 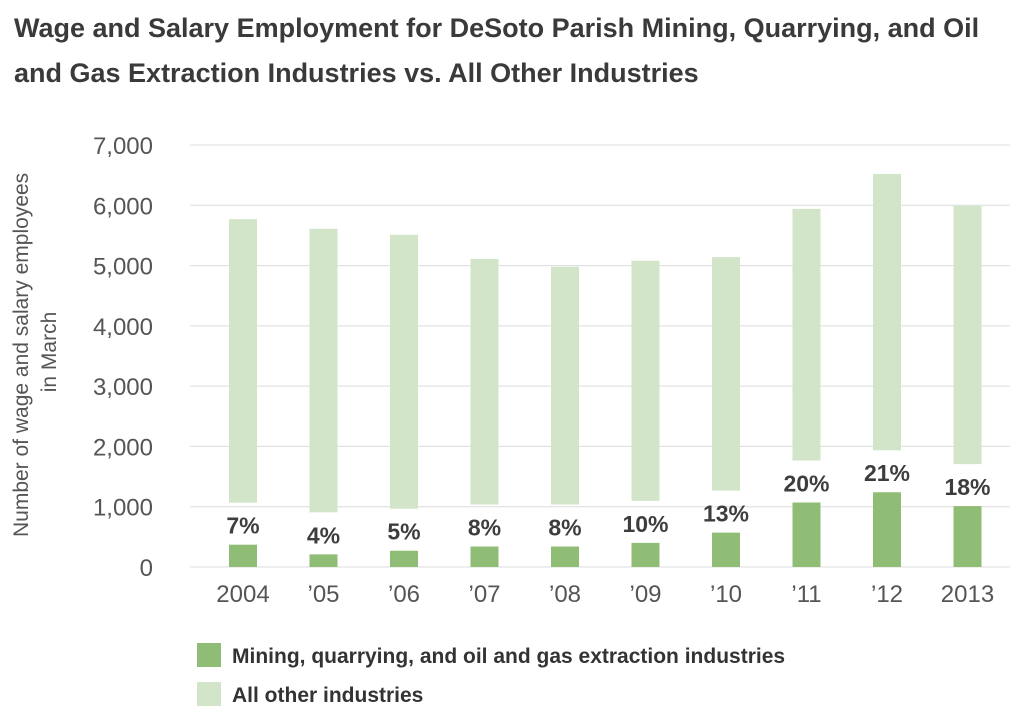 What do you see at coordinates (887, 473) in the screenshot?
I see `data-label: 21%` at bounding box center [887, 473].